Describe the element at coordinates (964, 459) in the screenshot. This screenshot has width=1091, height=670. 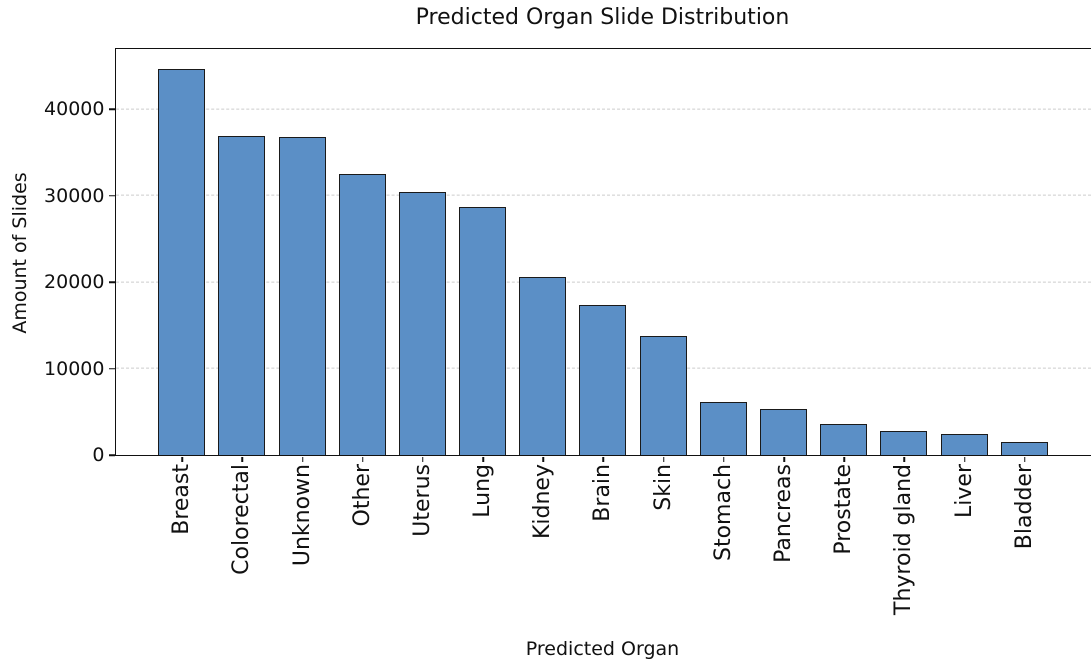
I see `x-tick-mark-liver` at that location.